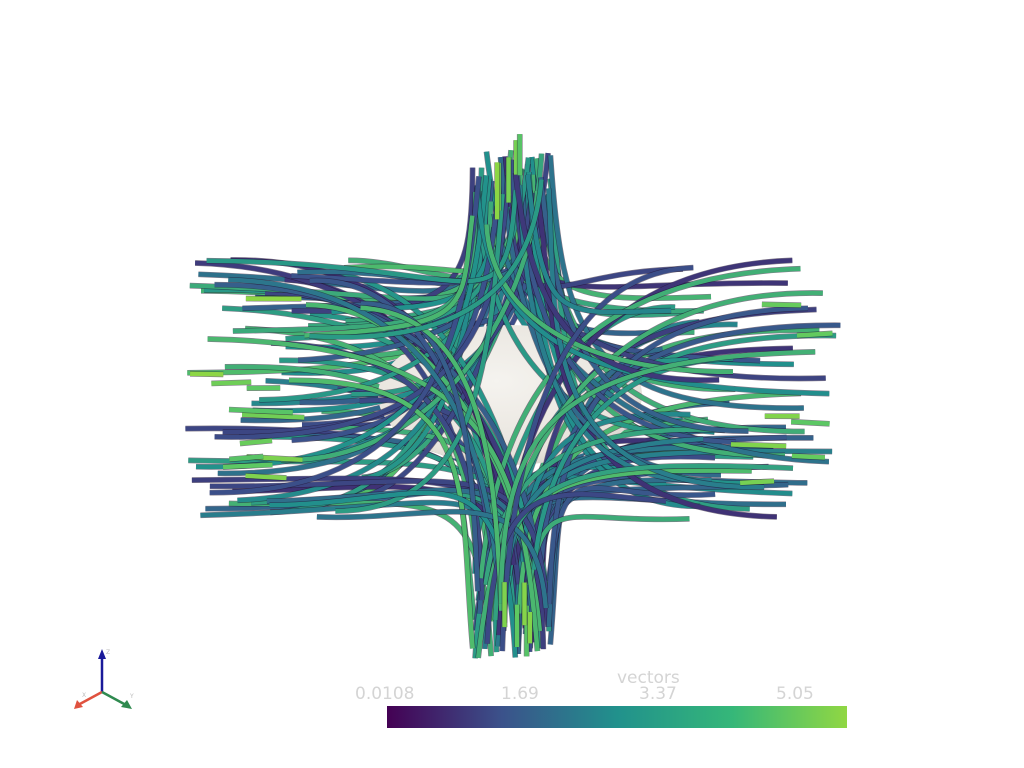 Image resolution: width=1024 pixels, height=768 pixels. I want to click on scalar-bar-tick-0: 0.0108, so click(385, 694).